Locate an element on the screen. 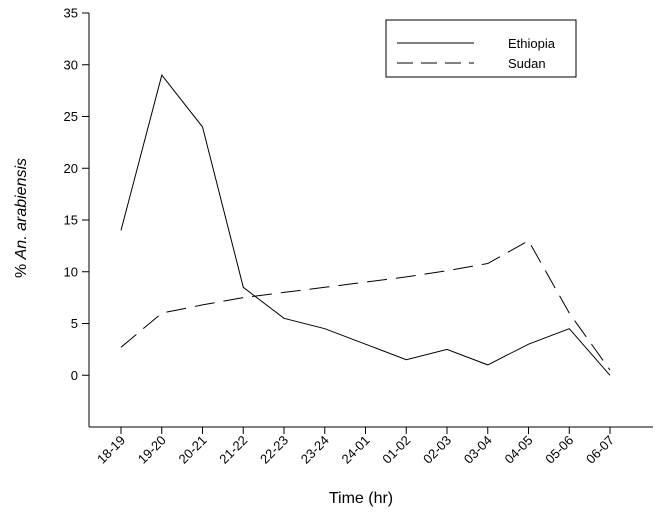  y-tick-label: 30 is located at coordinates (71, 64).